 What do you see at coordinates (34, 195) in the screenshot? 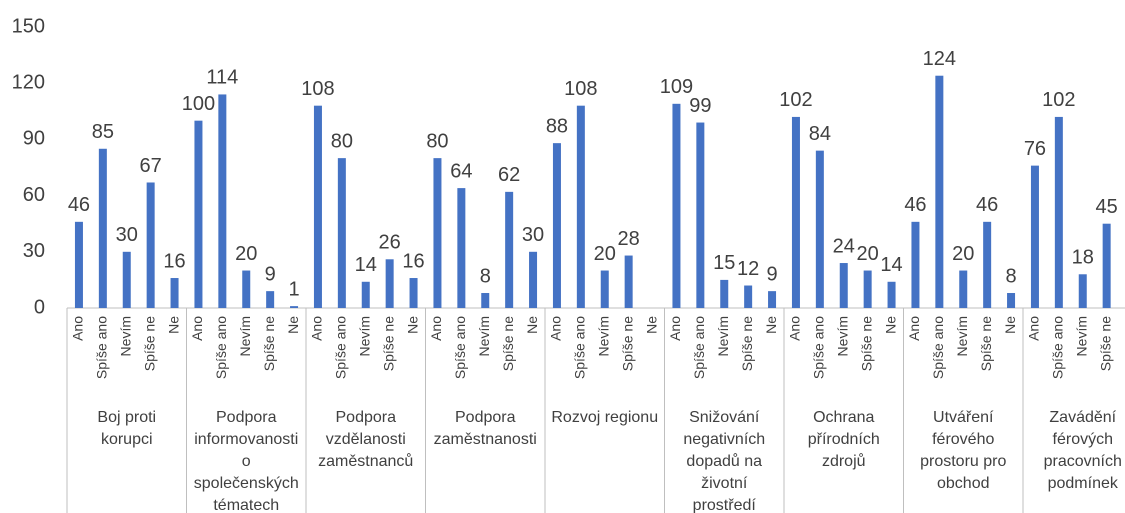
I see `y-tick-label: 60` at bounding box center [34, 195].